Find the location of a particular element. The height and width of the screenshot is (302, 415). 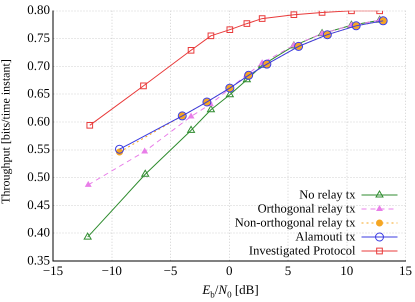

legend-label: Alamouti tx is located at coordinates (325, 236).